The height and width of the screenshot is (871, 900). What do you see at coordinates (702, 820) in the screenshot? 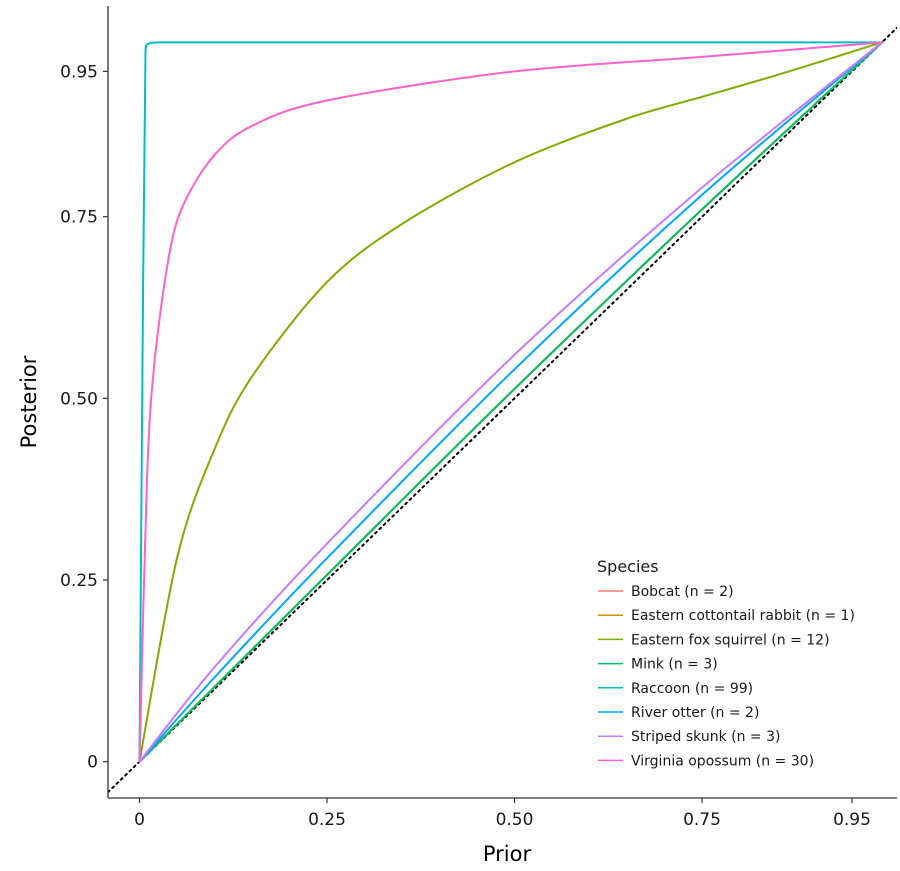
I see `x-tick-label: 0.75` at bounding box center [702, 820].